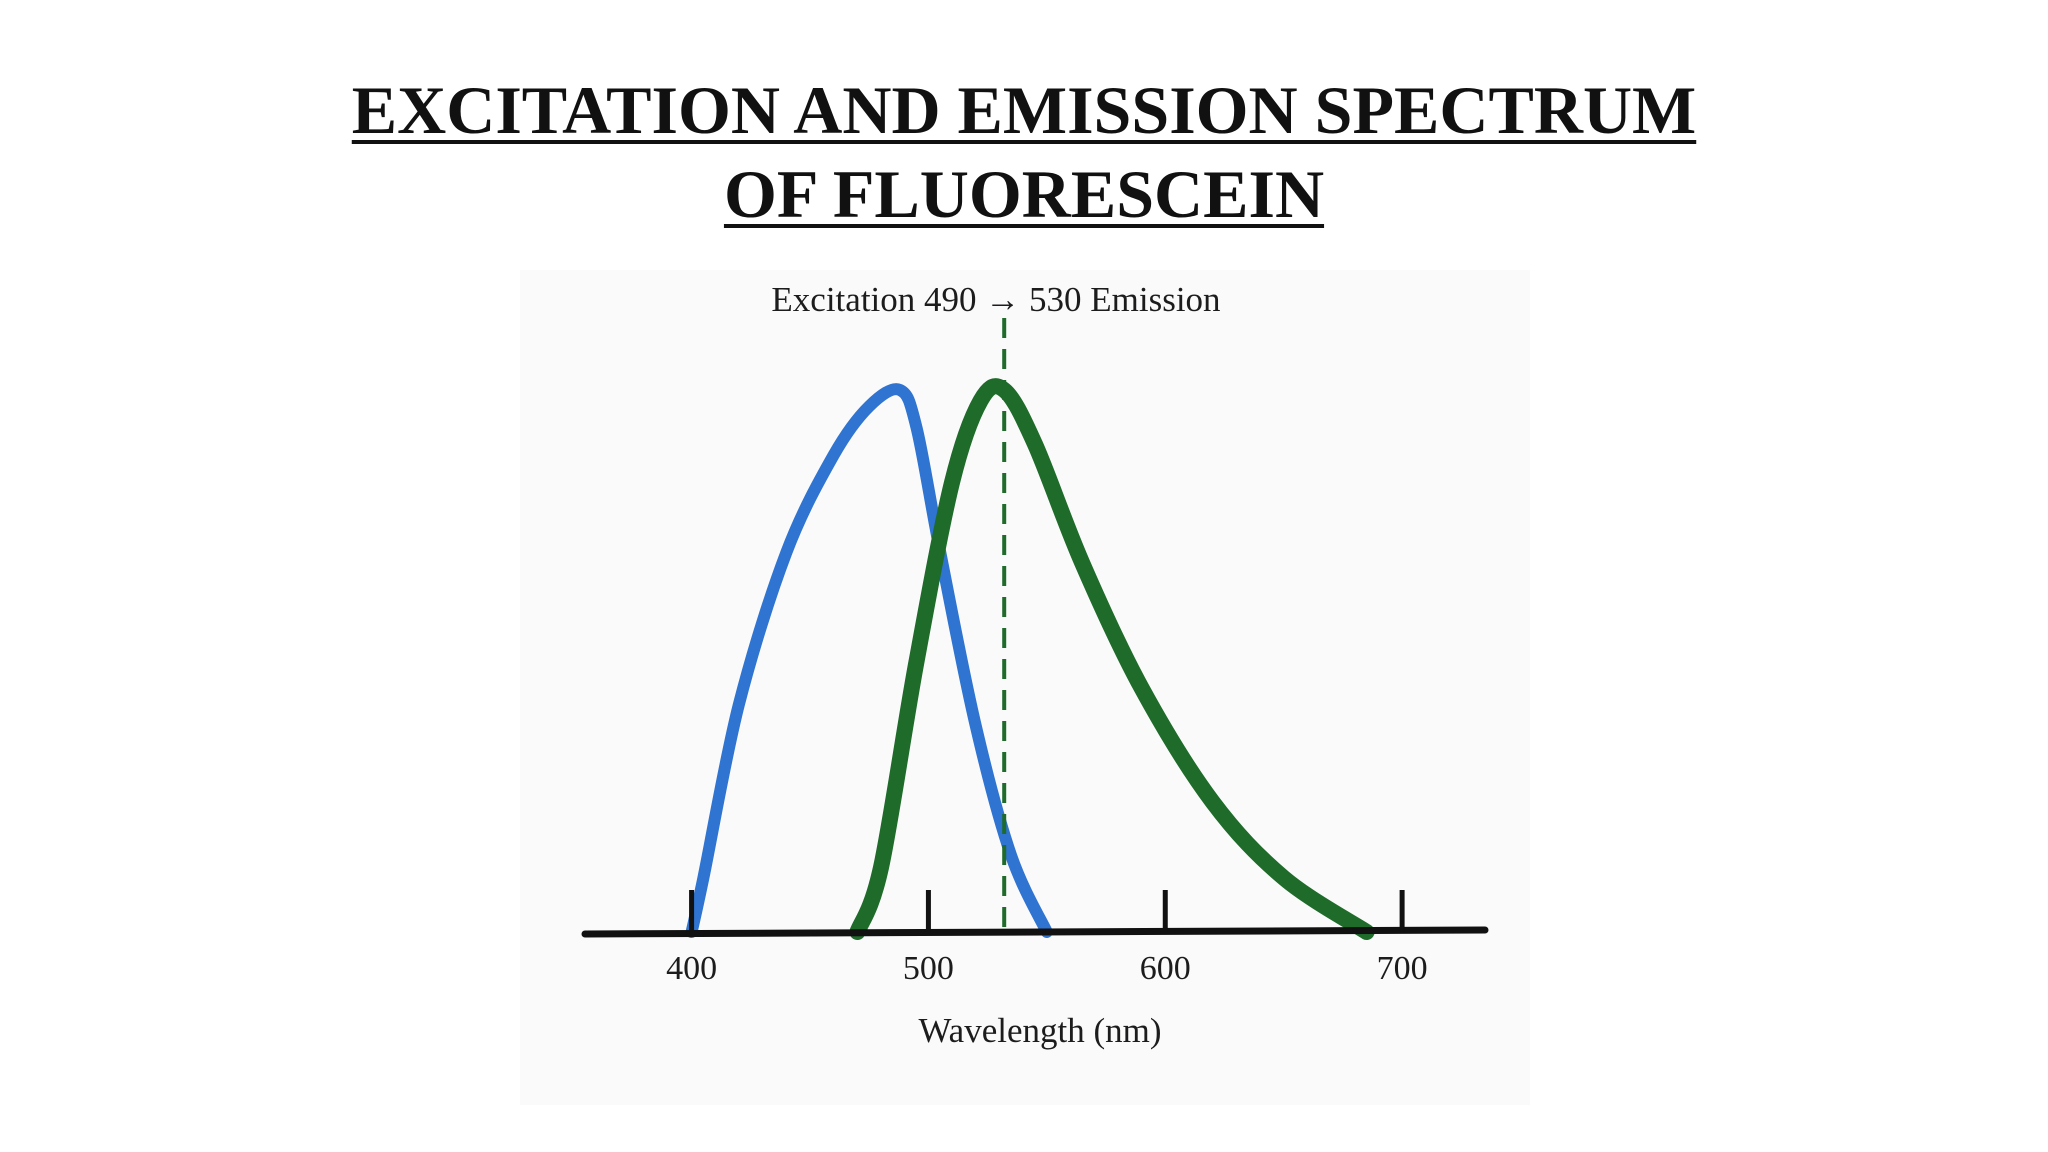 The image size is (2048, 1152). Describe the element at coordinates (1024, 194) in the screenshot. I see `slide-title-line-2: OF FLUORESCEIN` at that location.